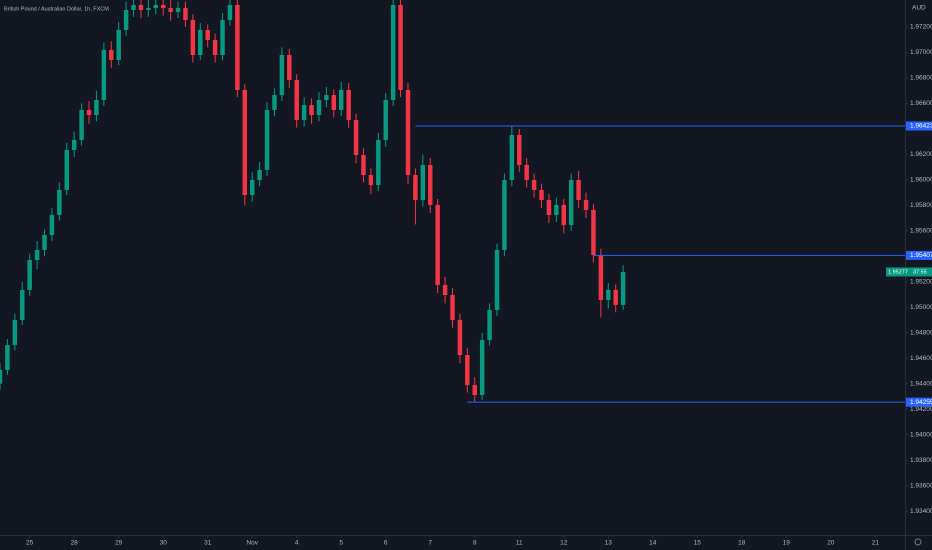 The height and width of the screenshot is (550, 932). What do you see at coordinates (75, 543) in the screenshot?
I see `x-tick-label: 28` at bounding box center [75, 543].